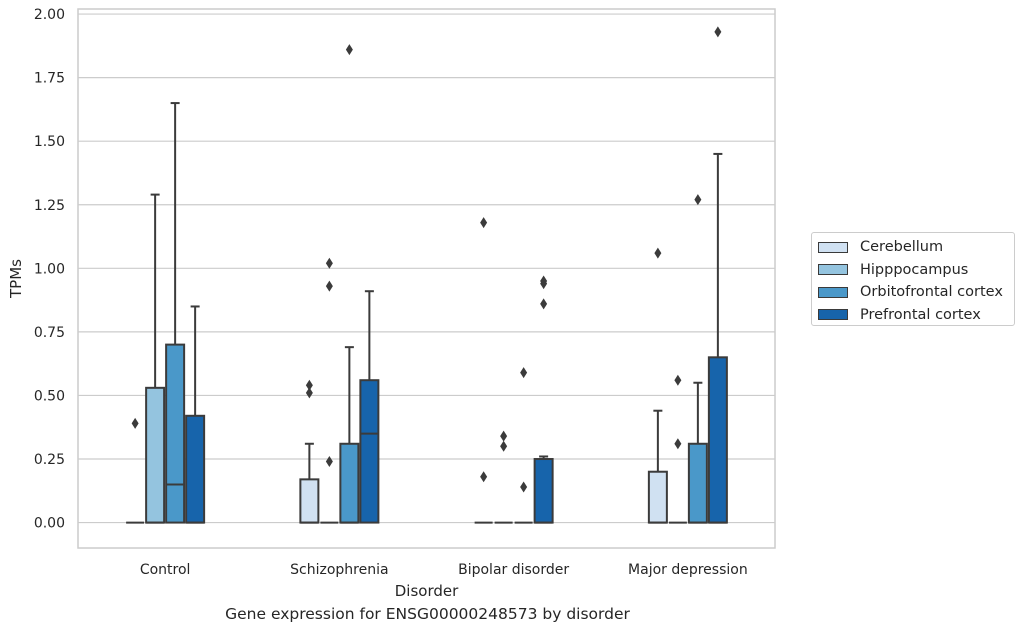 The width and height of the screenshot is (1028, 634). I want to click on legend-label: Prefrontal cortex, so click(920, 314).